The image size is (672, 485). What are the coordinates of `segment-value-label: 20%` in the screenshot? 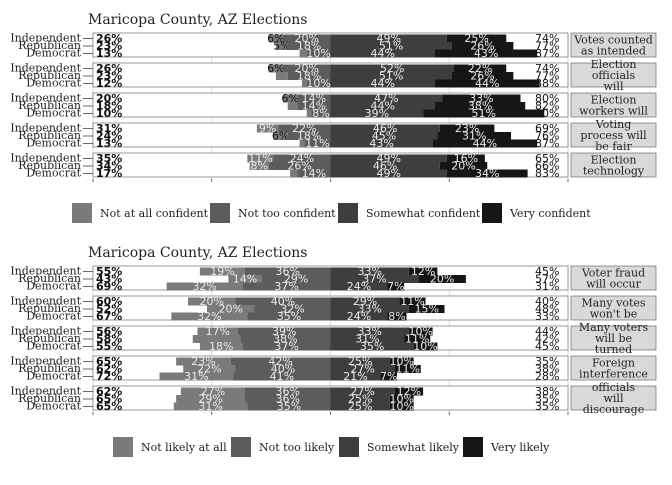 It's located at (442, 279).